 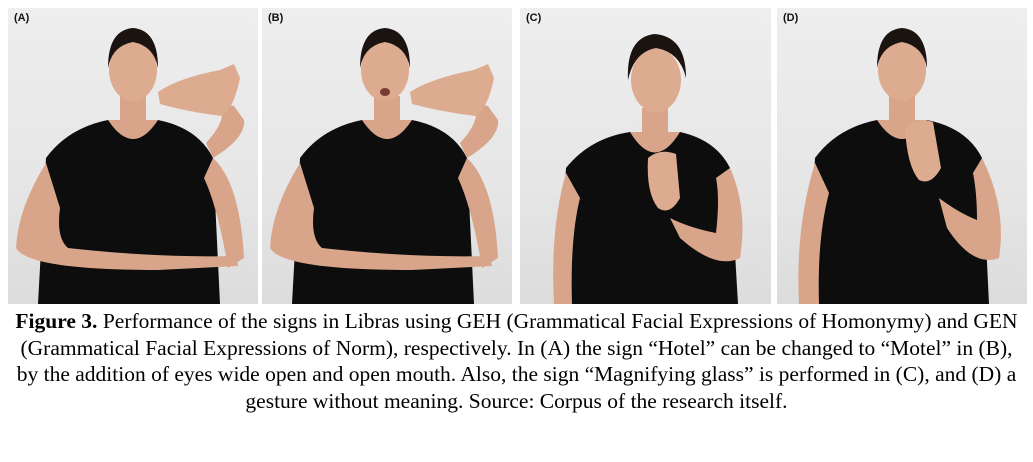 What do you see at coordinates (791, 18) in the screenshot?
I see `panel-label-d: (D)` at bounding box center [791, 18].